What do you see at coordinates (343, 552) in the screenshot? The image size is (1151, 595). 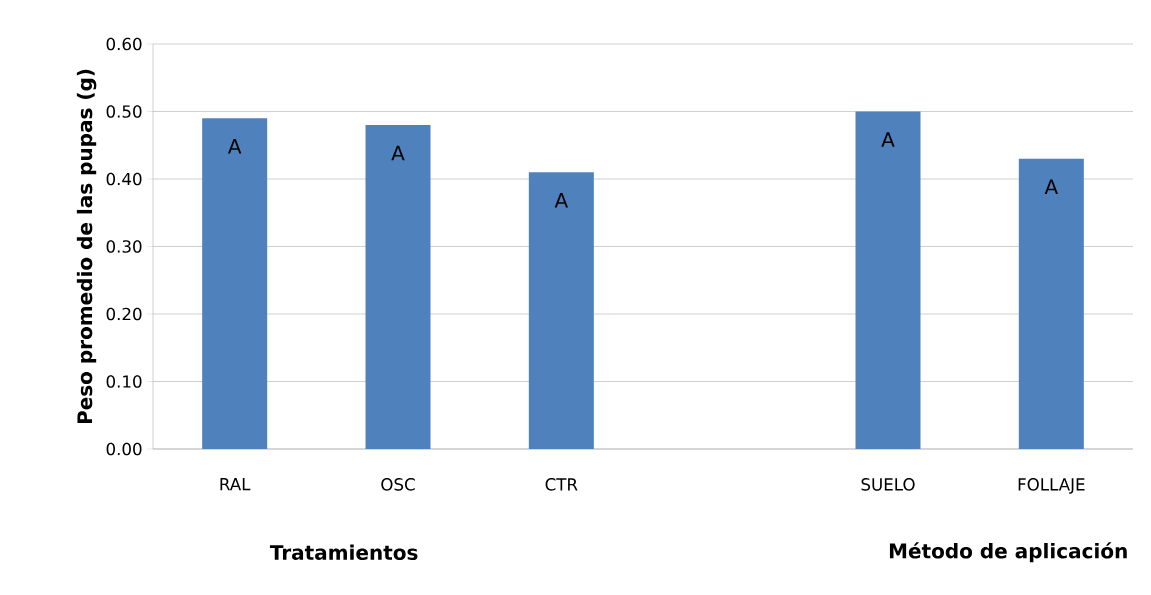 I see `text: Tratamientos` at bounding box center [343, 552].